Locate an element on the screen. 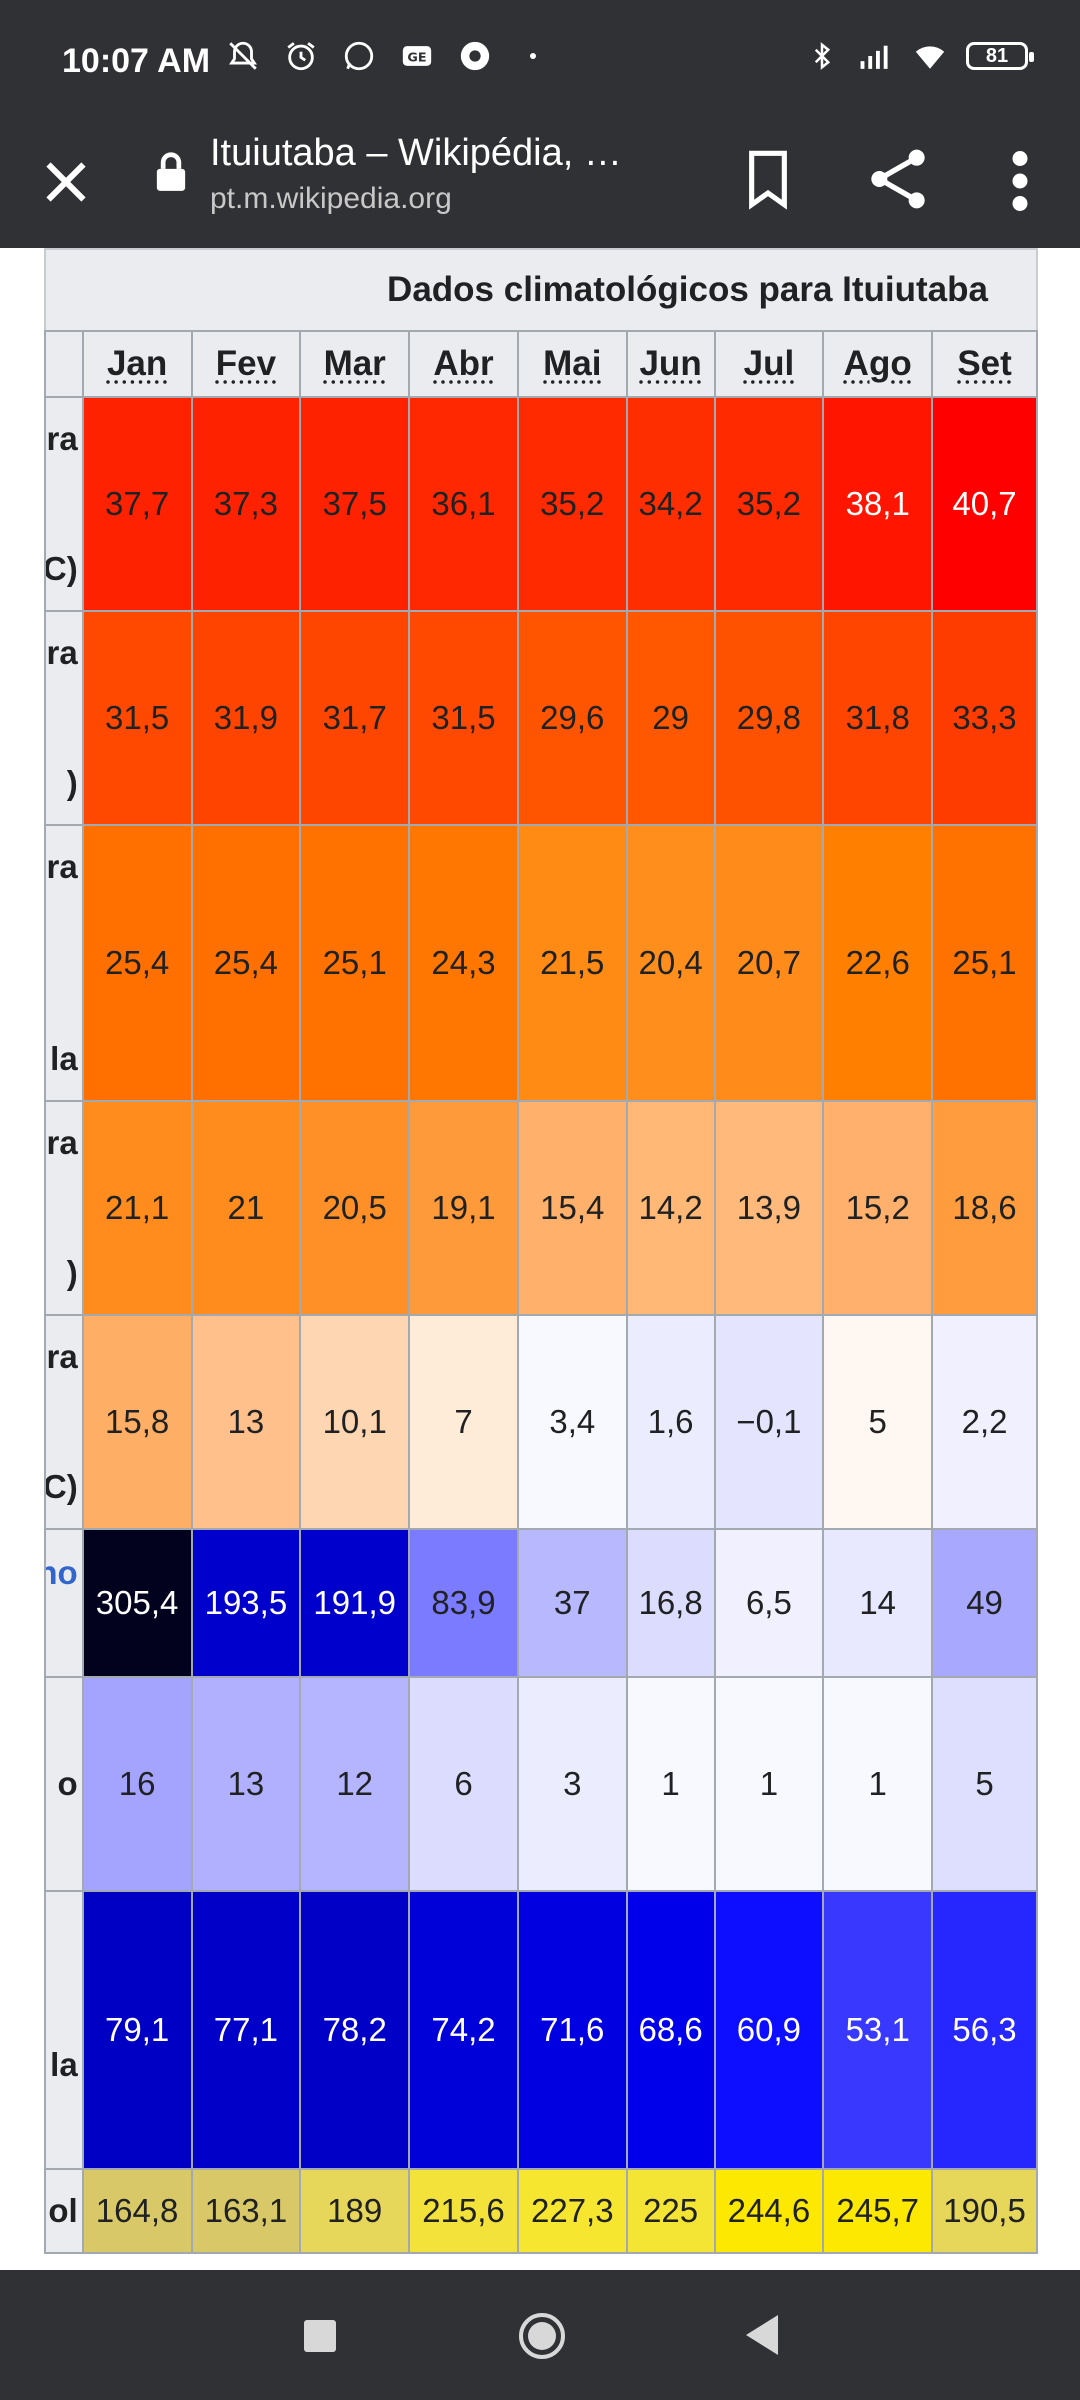 The width and height of the screenshot is (1080, 2400). data-cell: 14 is located at coordinates (878, 1603).